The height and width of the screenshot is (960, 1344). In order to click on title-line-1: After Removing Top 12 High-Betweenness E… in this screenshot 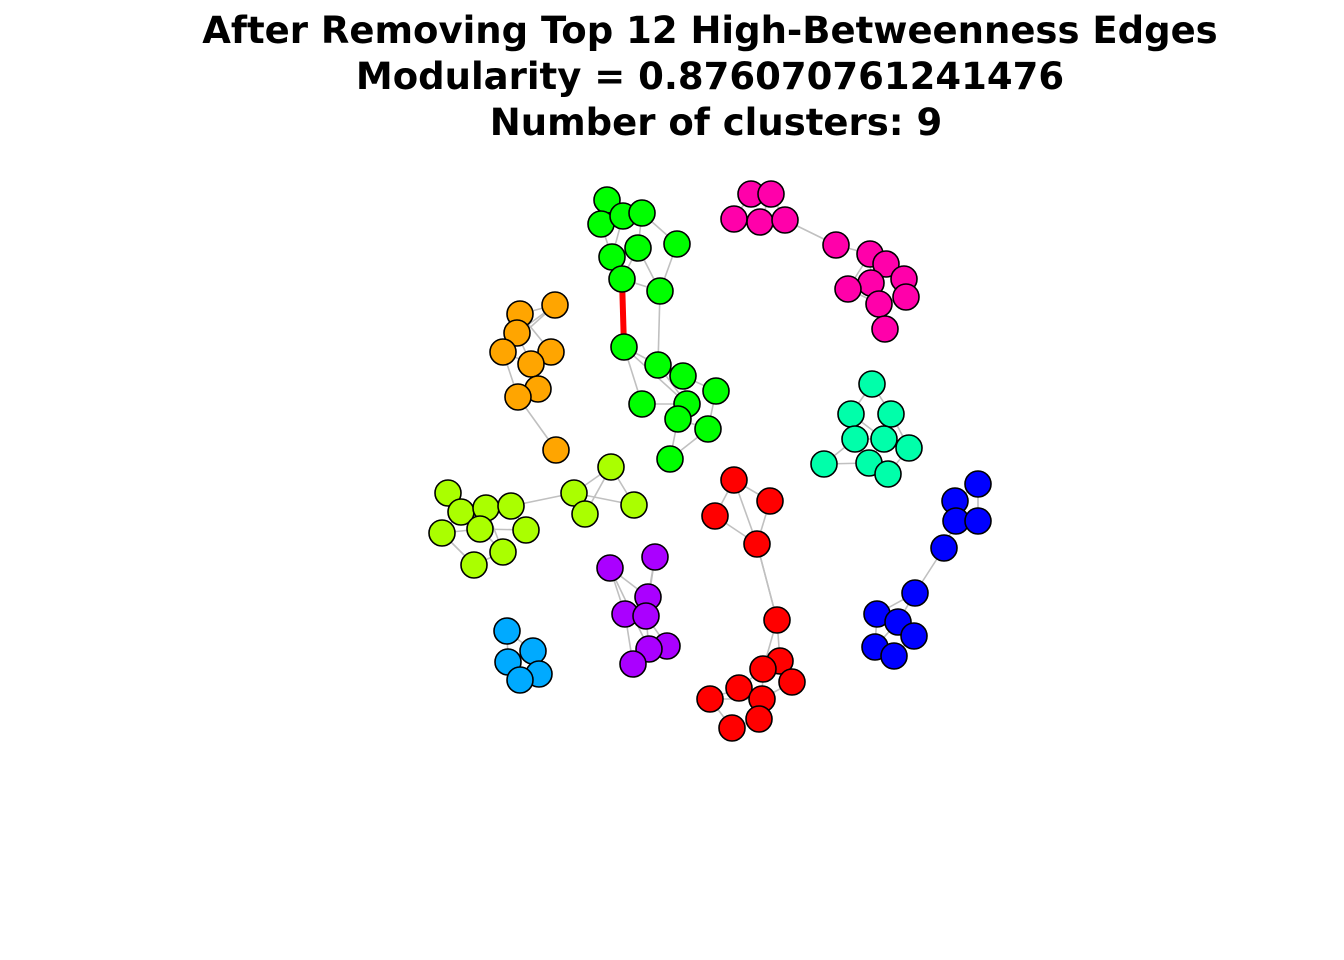, I will do `click(710, 30)`.